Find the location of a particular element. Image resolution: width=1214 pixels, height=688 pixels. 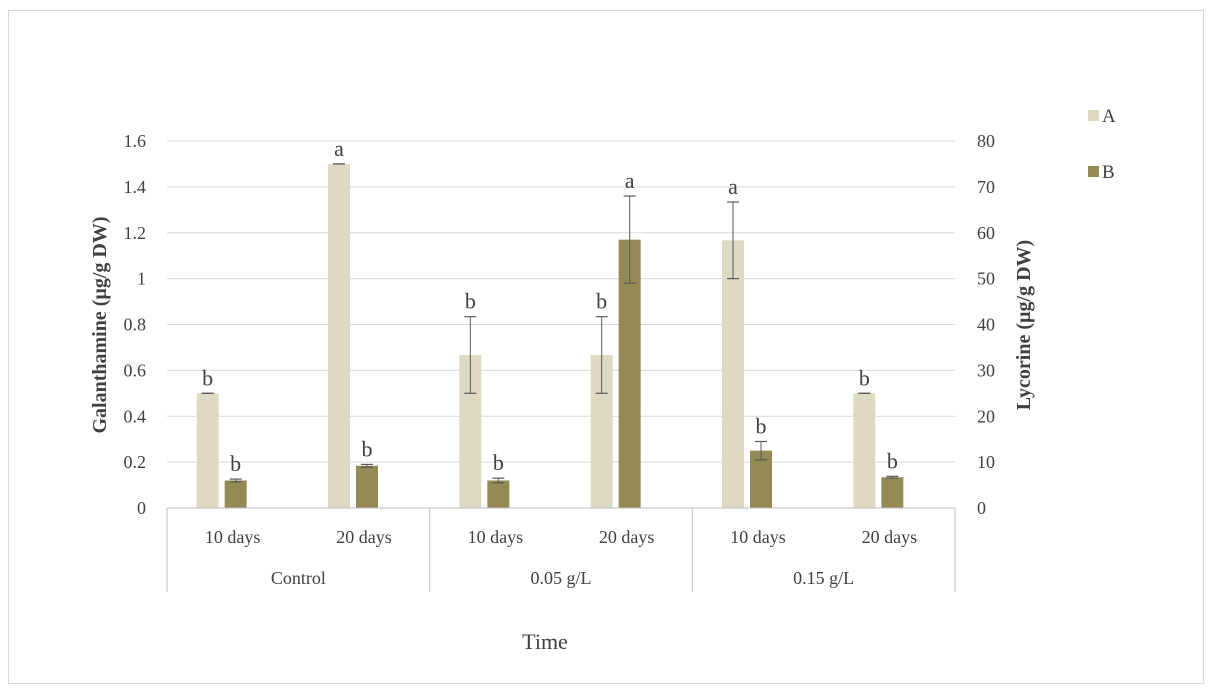

legend: A B is located at coordinates (1102, 144).